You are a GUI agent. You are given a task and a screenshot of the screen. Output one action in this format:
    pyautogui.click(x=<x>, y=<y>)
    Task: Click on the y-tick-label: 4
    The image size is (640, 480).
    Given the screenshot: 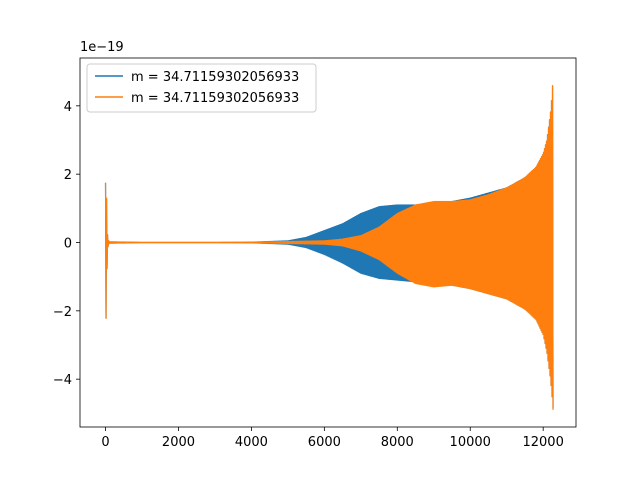 What is the action you would take?
    pyautogui.click(x=68, y=107)
    